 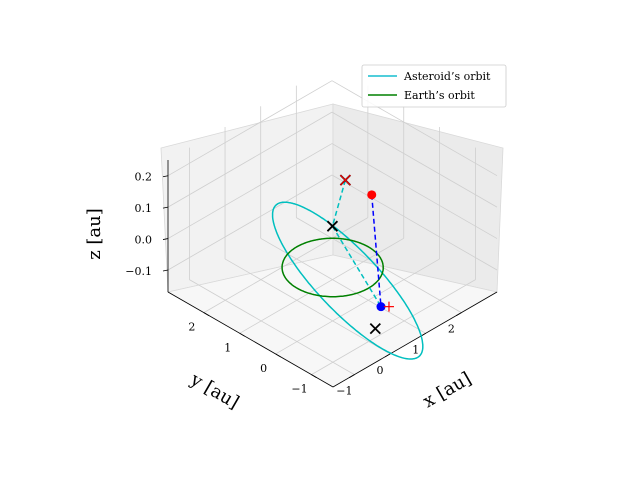 I want to click on y-axis-line, so click(x=250, y=339).